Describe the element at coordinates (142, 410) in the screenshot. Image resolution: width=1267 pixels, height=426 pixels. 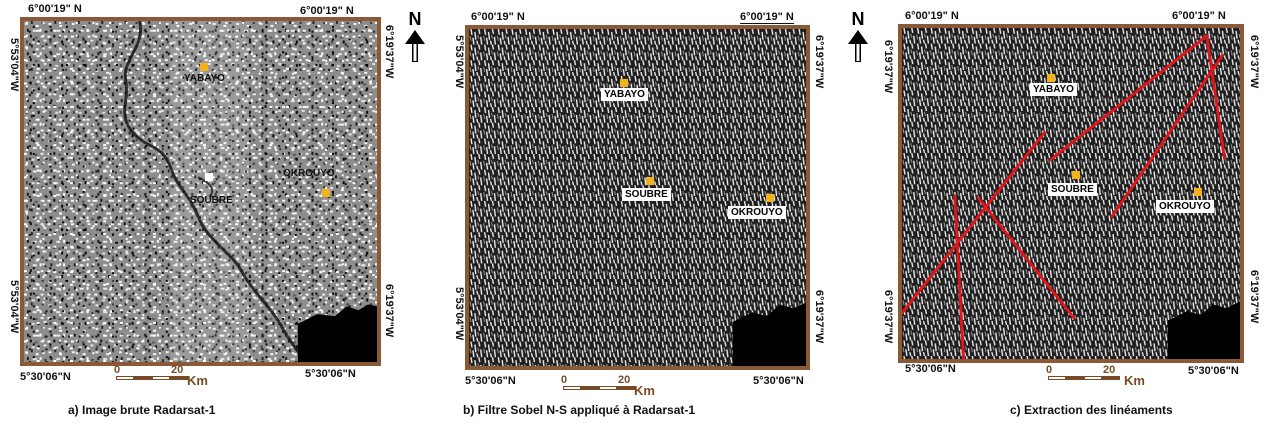
I see `caption-a: a) Image brute Radarsat-1` at that location.